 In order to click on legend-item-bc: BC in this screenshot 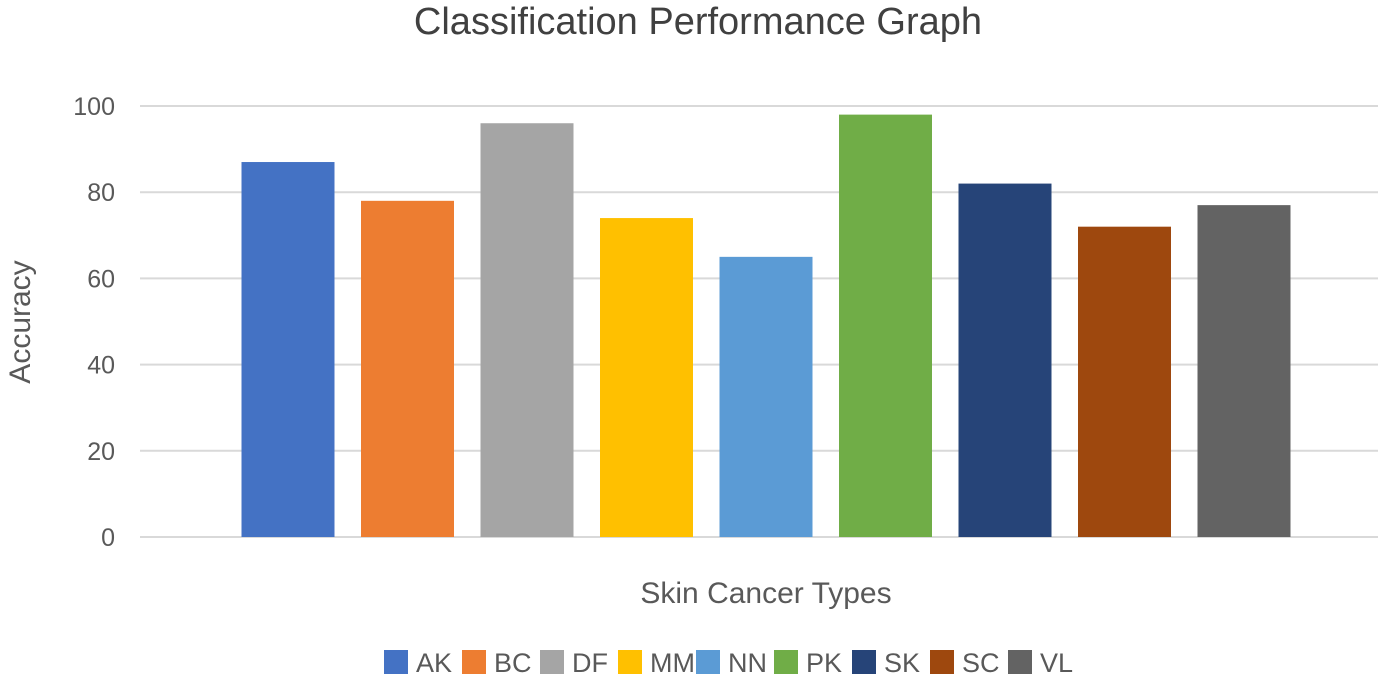, I will do `click(497, 663)`.